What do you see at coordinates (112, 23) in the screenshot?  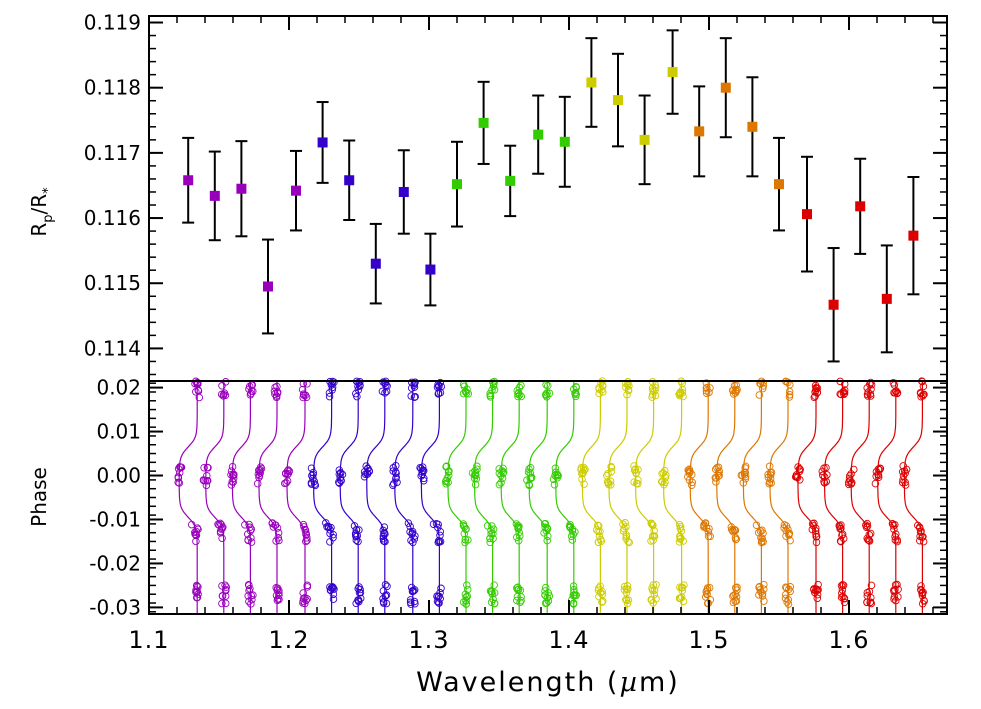 I see `y-tick-label: 0.119` at bounding box center [112, 23].